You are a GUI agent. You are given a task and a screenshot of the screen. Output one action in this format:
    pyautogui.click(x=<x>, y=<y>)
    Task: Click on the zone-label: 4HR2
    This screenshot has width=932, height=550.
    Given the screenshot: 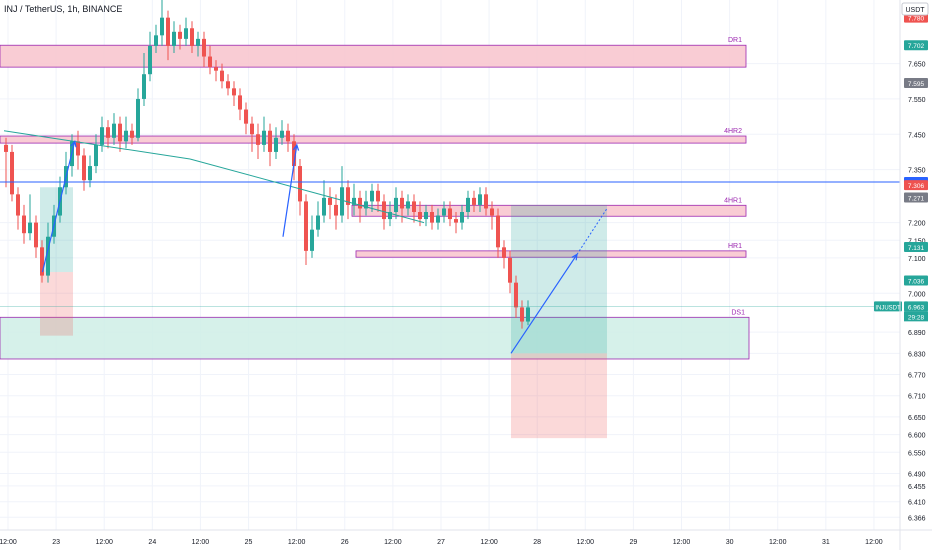 What is the action you would take?
    pyautogui.click(x=733, y=131)
    